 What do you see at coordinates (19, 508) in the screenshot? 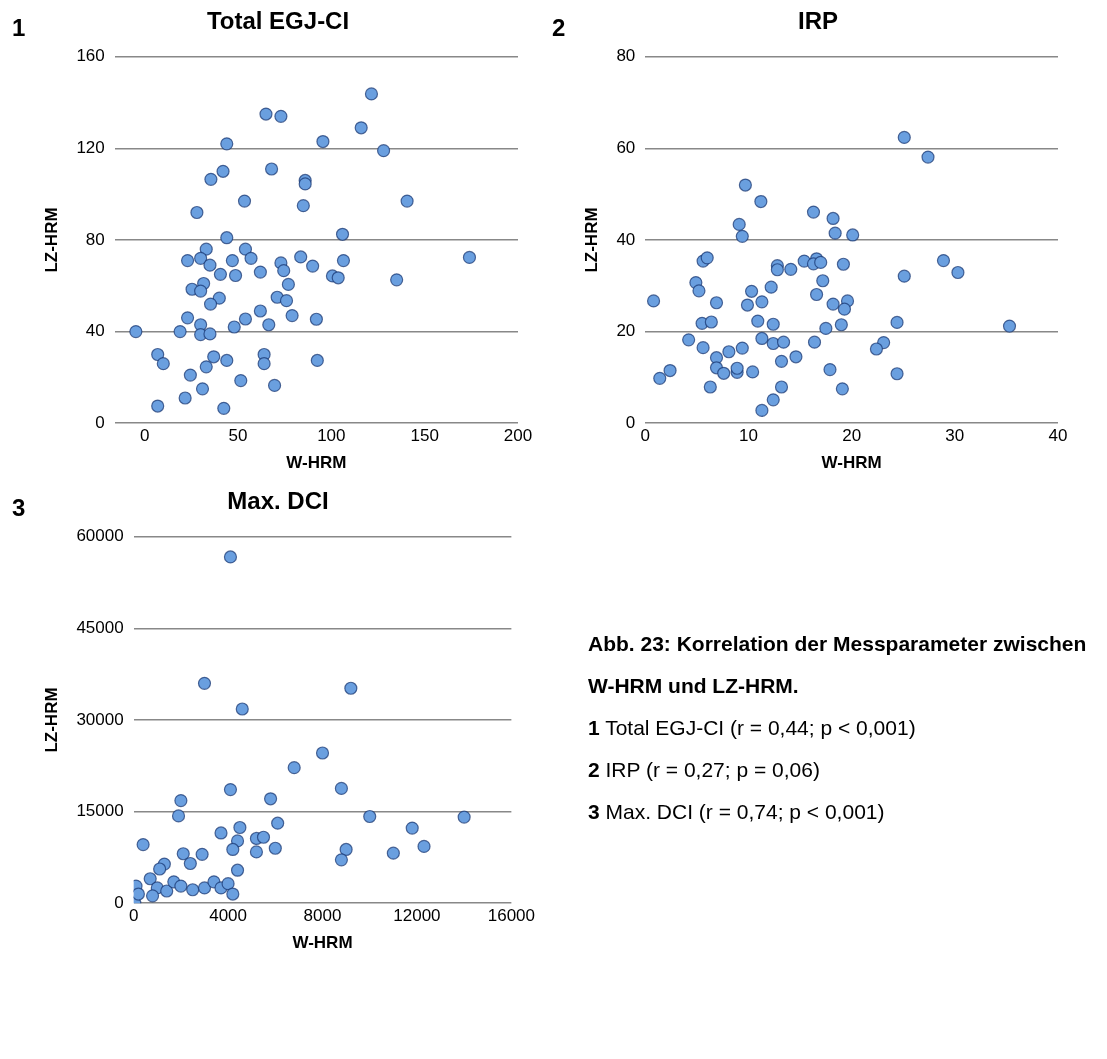
I see `text: 3` at bounding box center [19, 508].